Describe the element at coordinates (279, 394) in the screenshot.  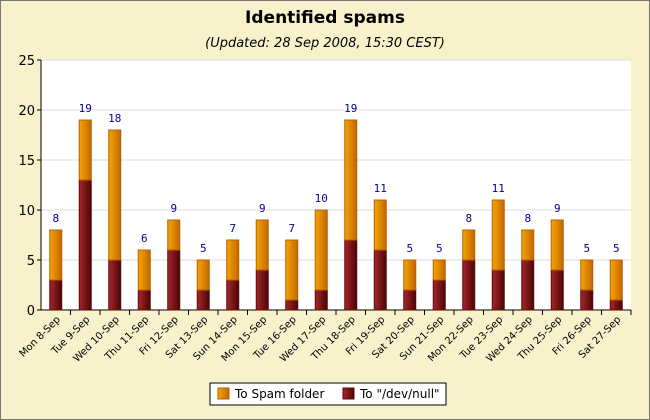
I see `legend-label: To Spam folder` at that location.